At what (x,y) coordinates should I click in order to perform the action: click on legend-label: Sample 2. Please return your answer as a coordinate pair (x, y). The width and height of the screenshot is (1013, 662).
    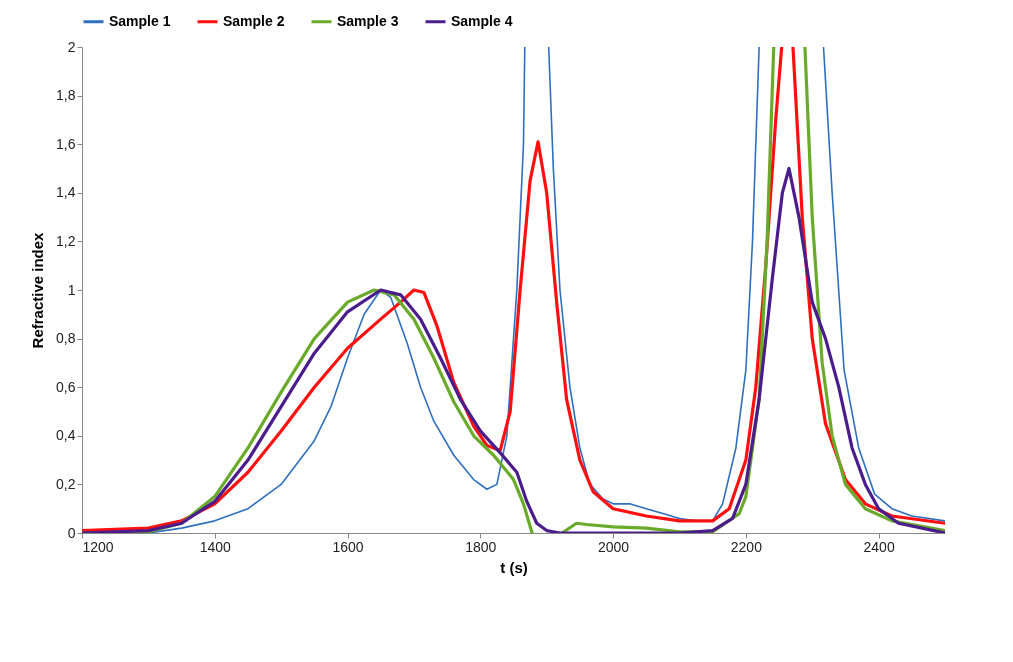
    Looking at the image, I should click on (254, 20).